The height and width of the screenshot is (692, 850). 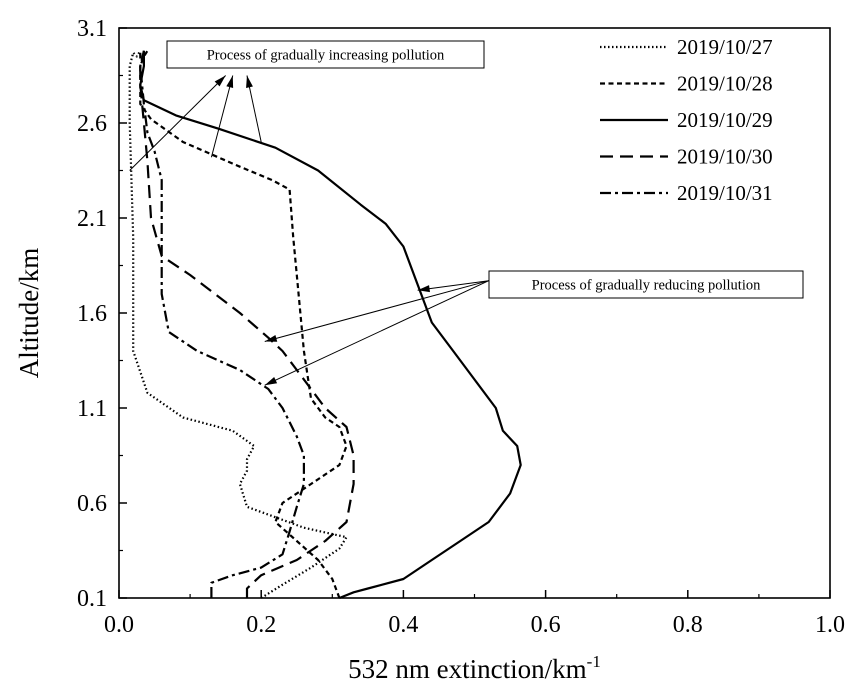 What do you see at coordinates (725, 120) in the screenshot?
I see `legend-label-3: 2019/10/29` at bounding box center [725, 120].